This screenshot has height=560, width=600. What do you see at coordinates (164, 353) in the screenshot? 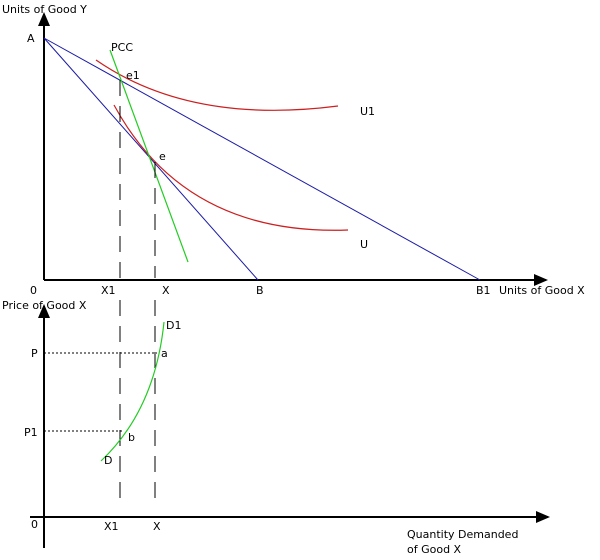
I see `point-a-label: a` at bounding box center [164, 353].